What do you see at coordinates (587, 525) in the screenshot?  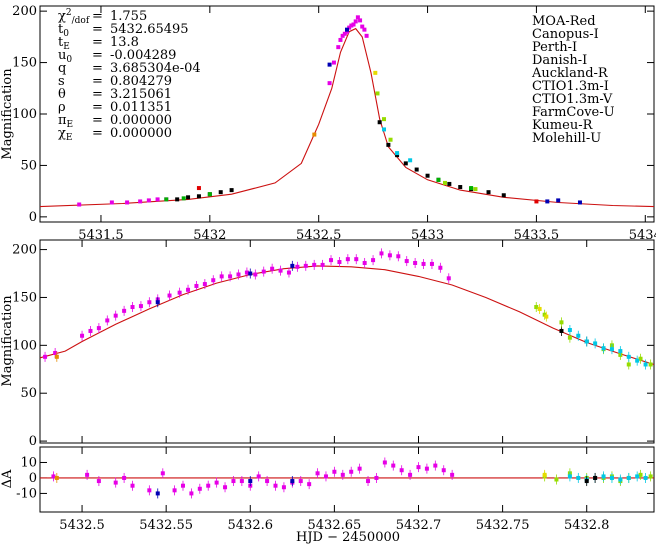 I see `x-tick-label: 5432.8` at bounding box center [587, 525].